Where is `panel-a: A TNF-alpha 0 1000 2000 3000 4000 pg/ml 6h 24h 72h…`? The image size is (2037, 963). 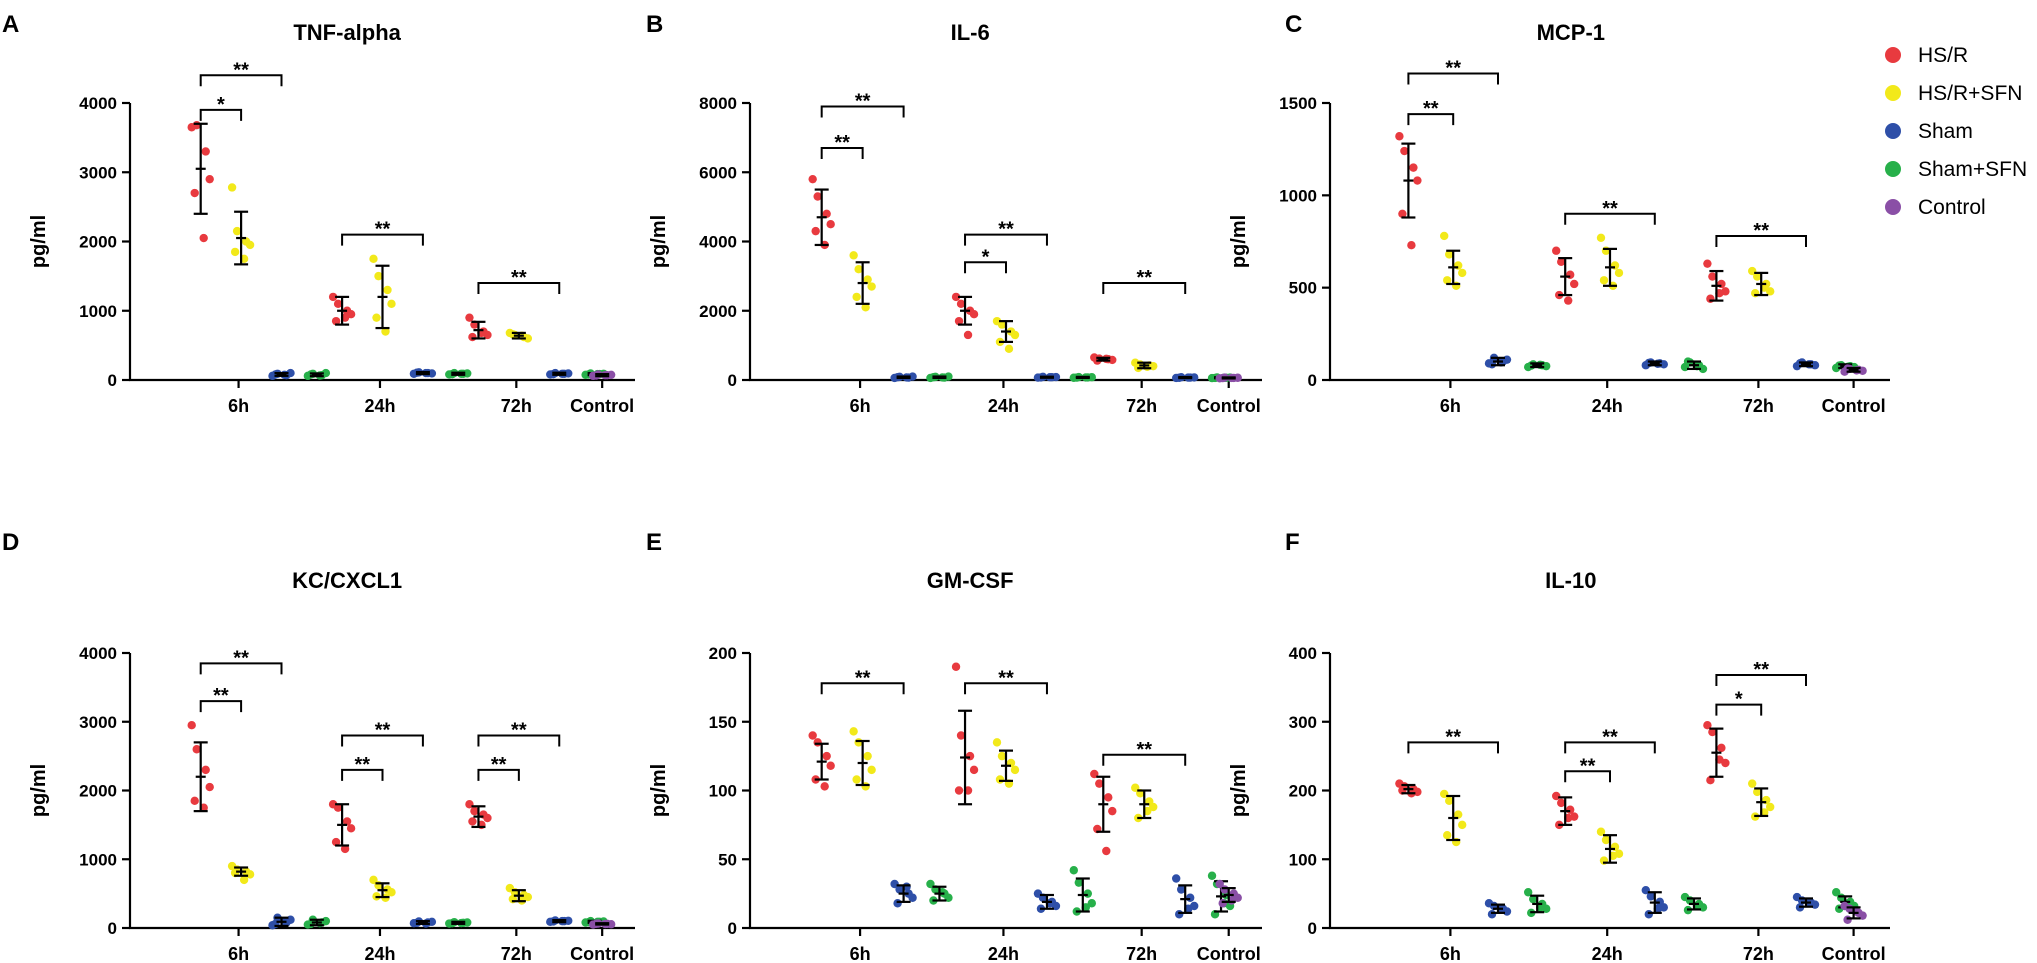 panel-a: A TNF-alpha 0 1000 2000 3000 4000 pg/ml 6h 24h 72h… is located at coordinates (318, 213).